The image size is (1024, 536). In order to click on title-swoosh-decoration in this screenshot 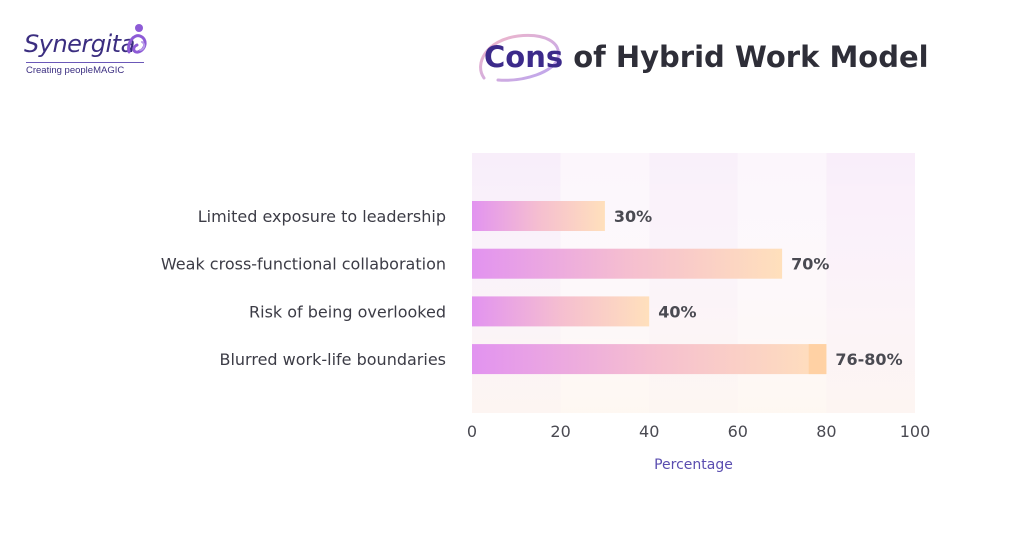, I will do `click(519, 57)`.